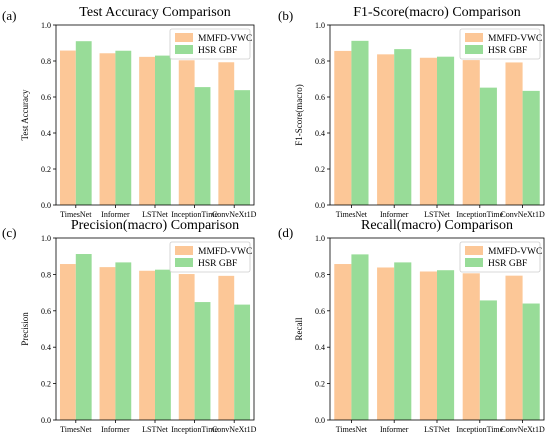 The image size is (550, 437). I want to click on panel-label: (b), so click(285, 15).